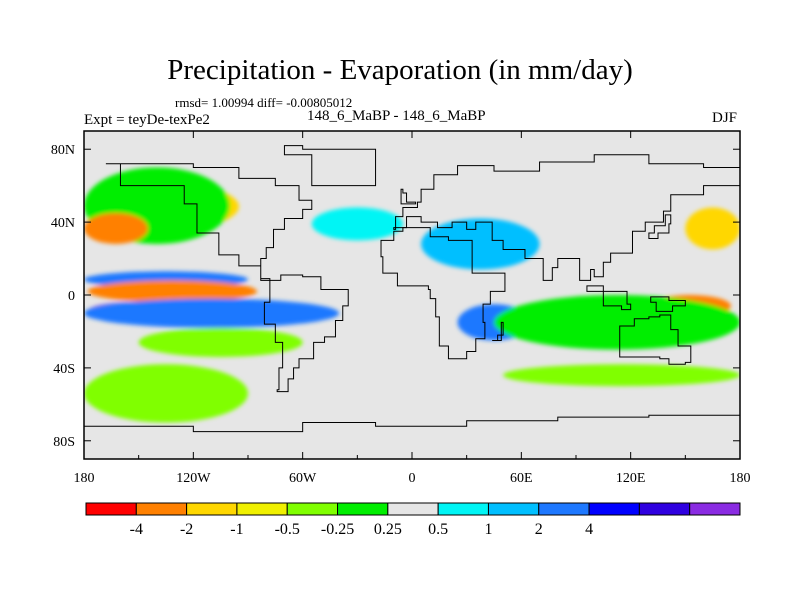 The height and width of the screenshot is (600, 800). I want to click on colorbar-label: 0.25, so click(388, 529).